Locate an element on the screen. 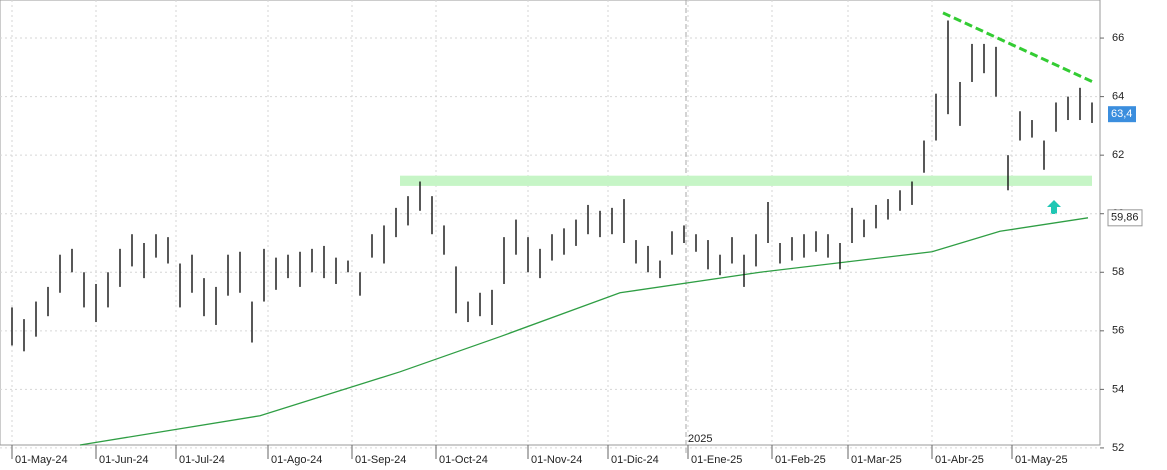 This screenshot has height=470, width=1167. y-tick-label: 58 is located at coordinates (1118, 272).